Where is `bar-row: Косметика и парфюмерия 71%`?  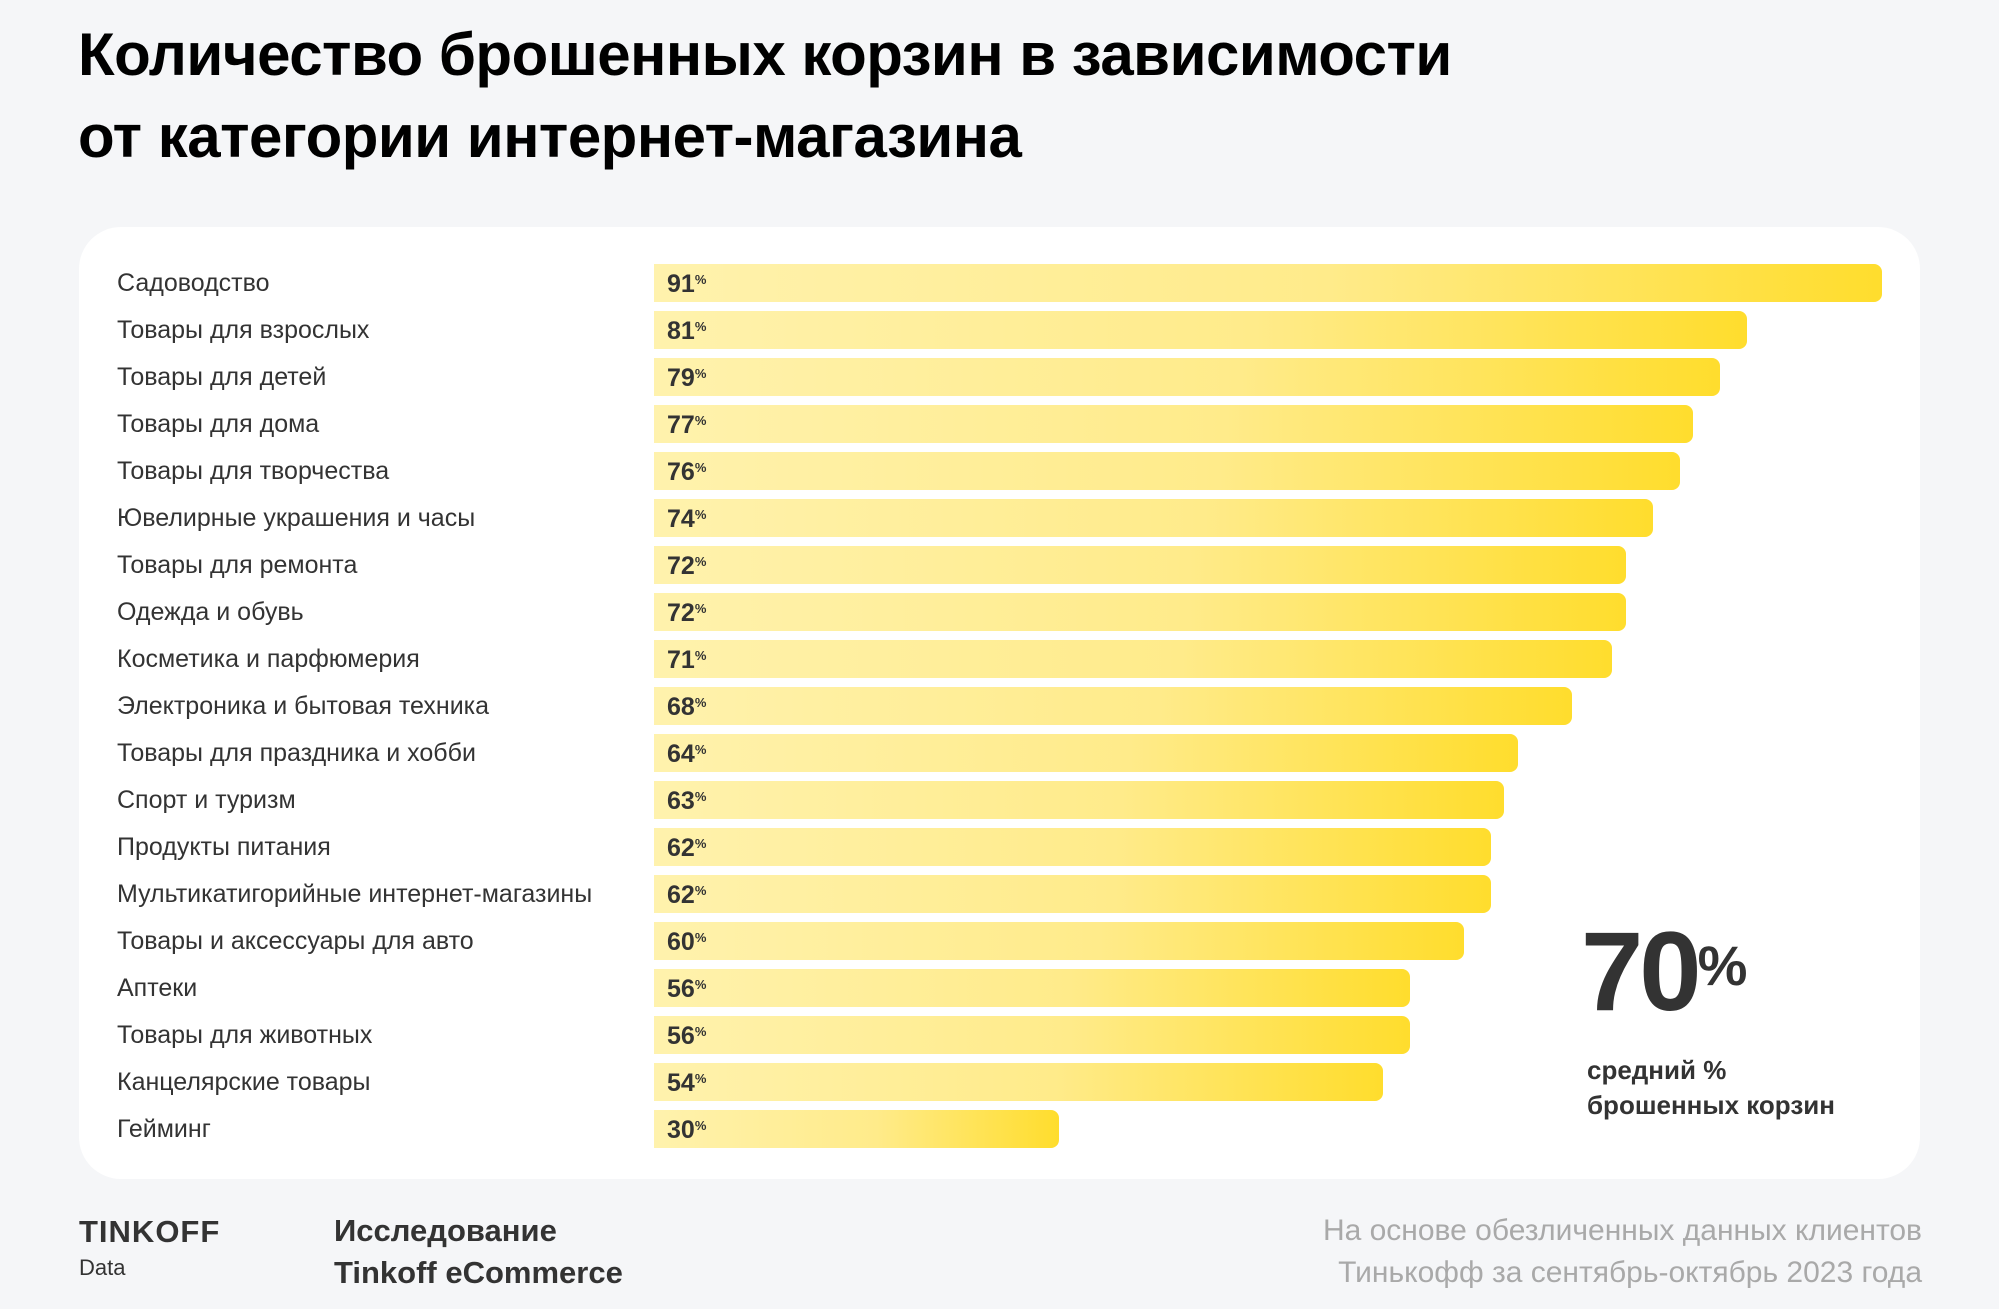
bar-row: Косметика и парфюмерия 71% is located at coordinates (999, 659).